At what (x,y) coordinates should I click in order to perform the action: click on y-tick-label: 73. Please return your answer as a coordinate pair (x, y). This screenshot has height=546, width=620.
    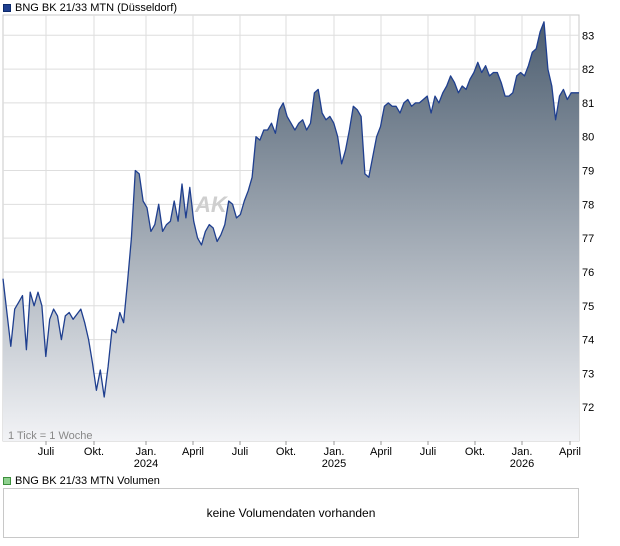
    Looking at the image, I should click on (588, 374).